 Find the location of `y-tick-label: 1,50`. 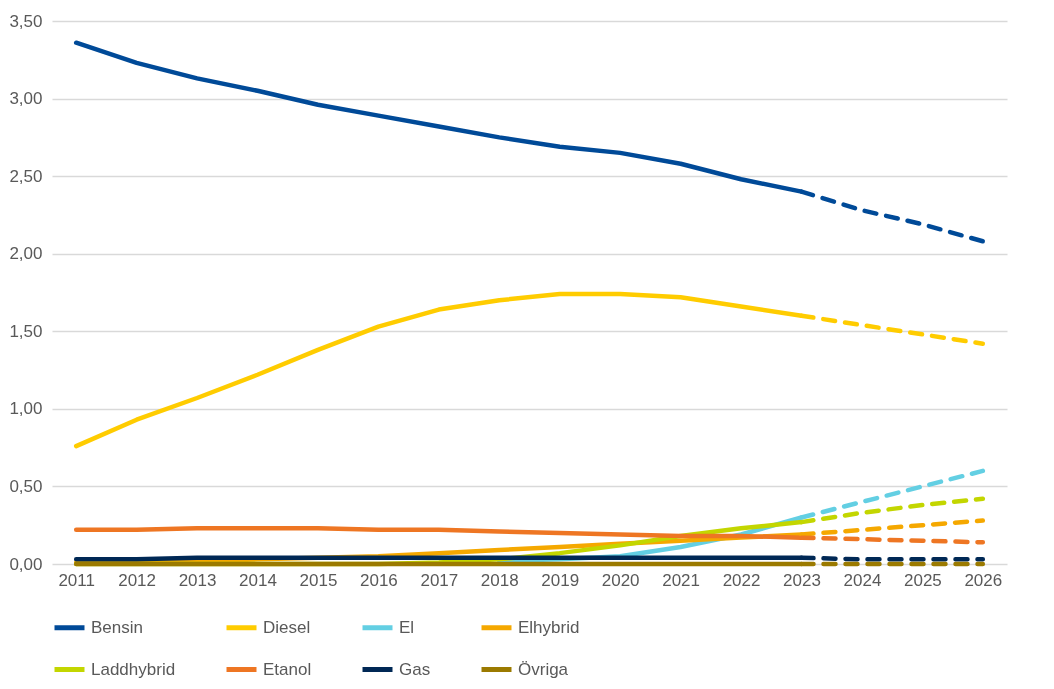

y-tick-label: 1,50 is located at coordinates (26, 331).